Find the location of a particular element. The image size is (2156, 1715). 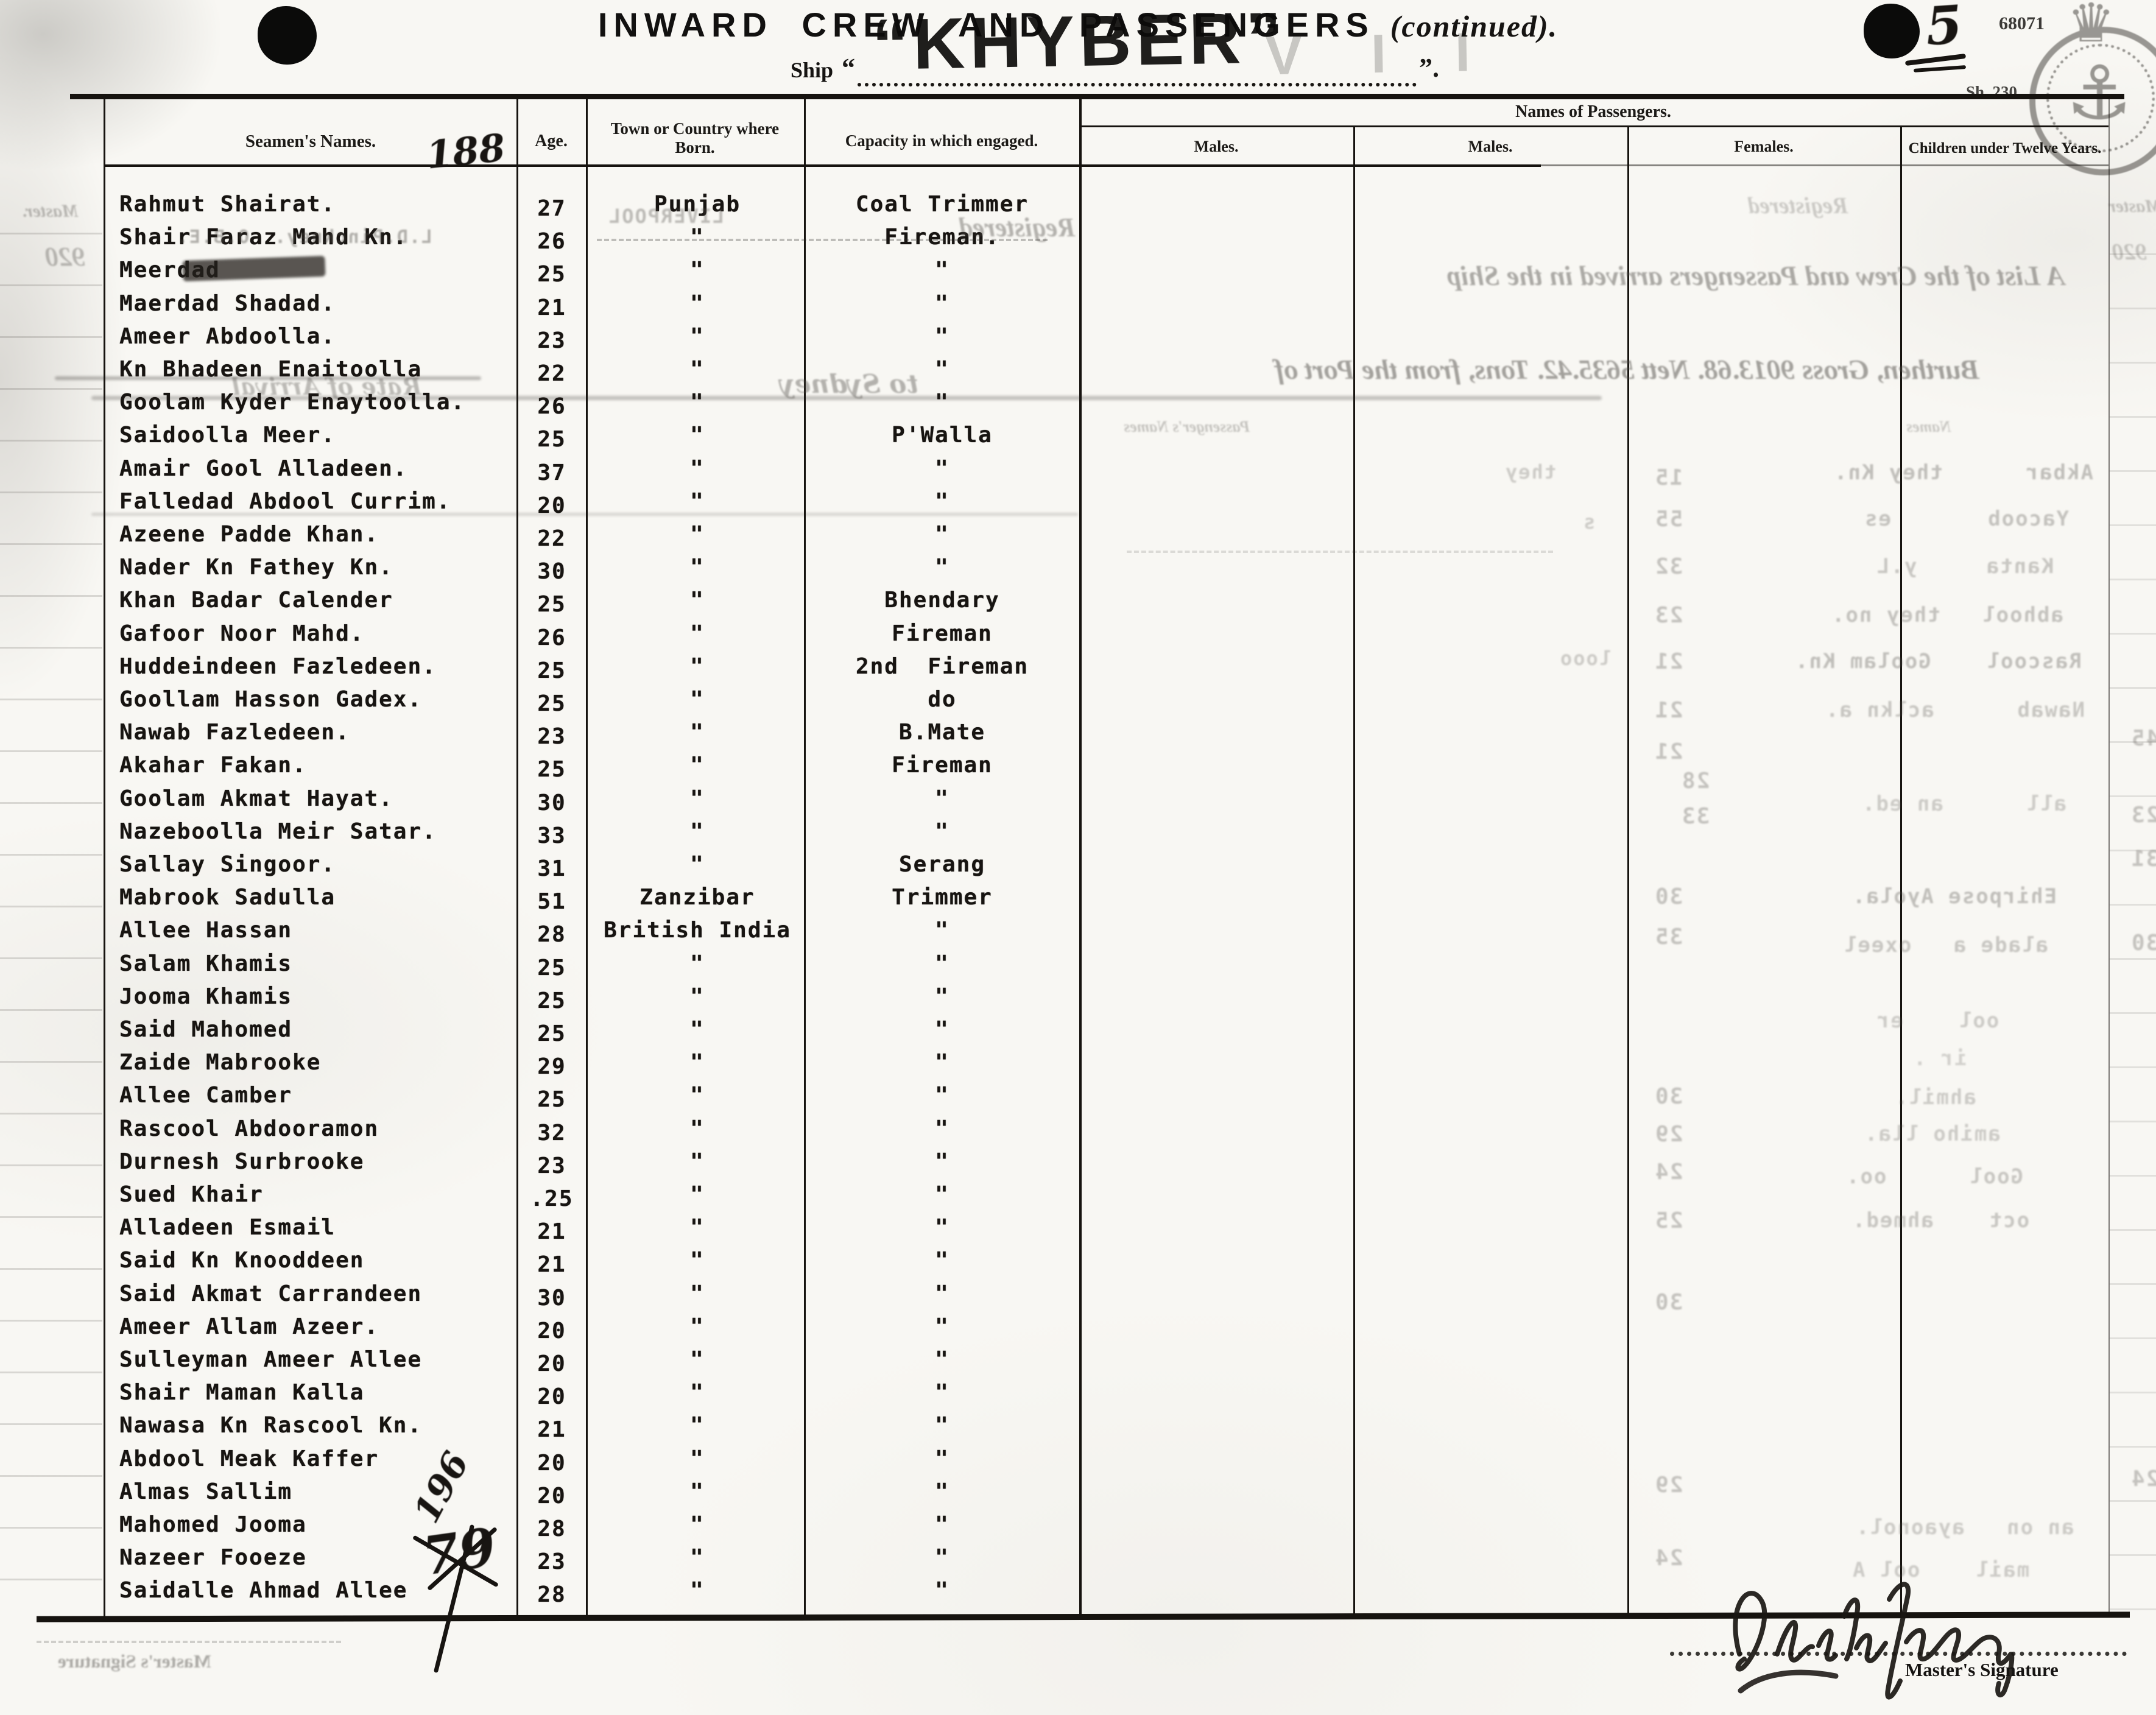

seaman-name: Falledad Abdool Currim. is located at coordinates (285, 501).